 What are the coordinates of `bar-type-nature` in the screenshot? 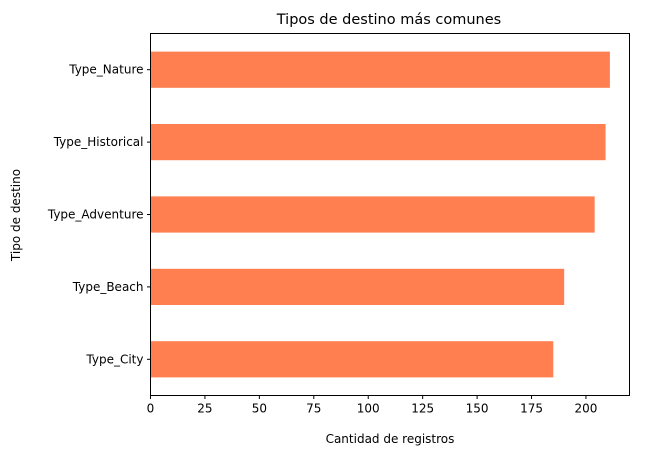 It's located at (380, 69).